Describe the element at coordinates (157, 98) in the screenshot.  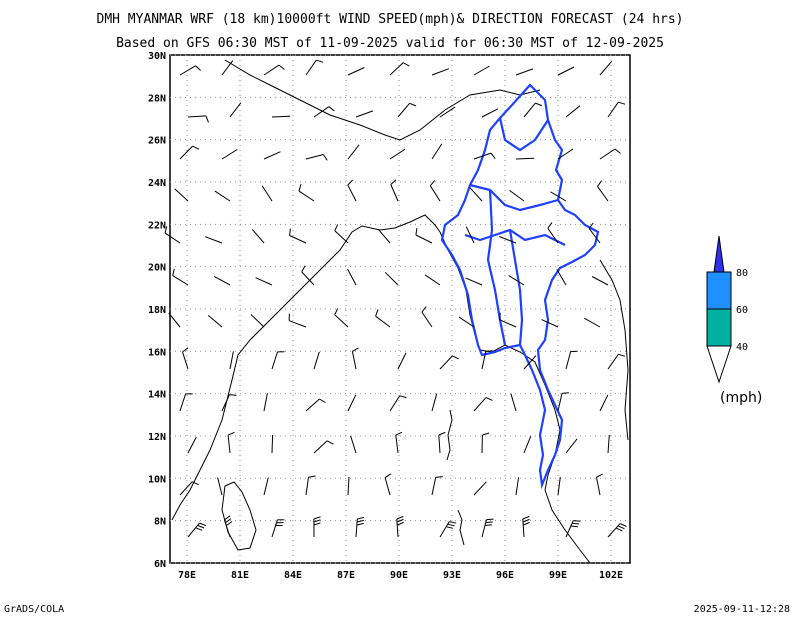
I see `lat-label: 28N` at that location.